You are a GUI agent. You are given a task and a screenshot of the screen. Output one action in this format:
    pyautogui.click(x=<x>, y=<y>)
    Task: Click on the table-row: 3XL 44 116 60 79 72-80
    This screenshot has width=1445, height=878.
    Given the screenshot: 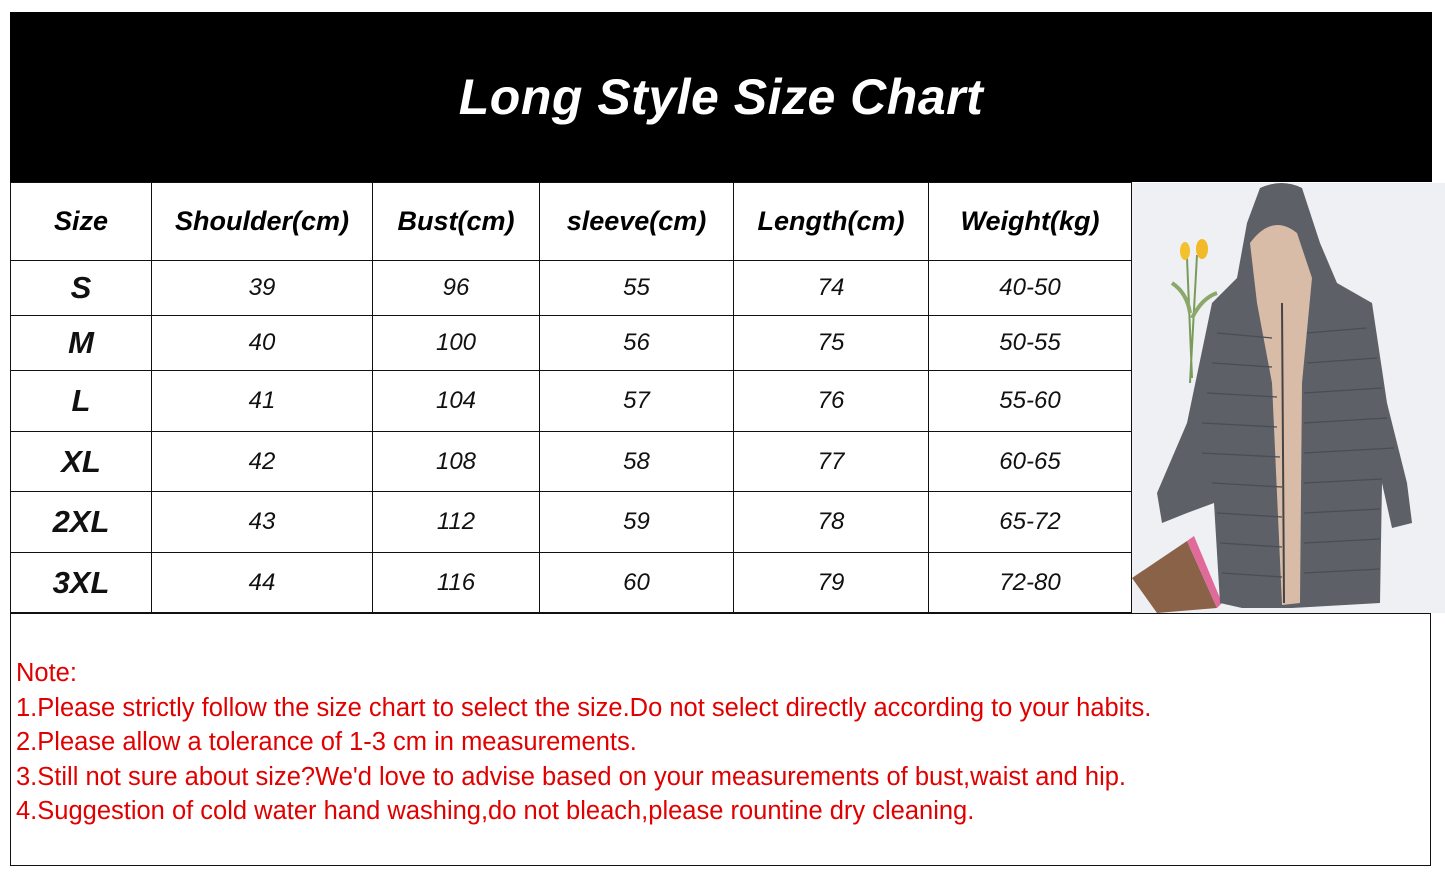 What is the action you would take?
    pyautogui.click(x=571, y=582)
    